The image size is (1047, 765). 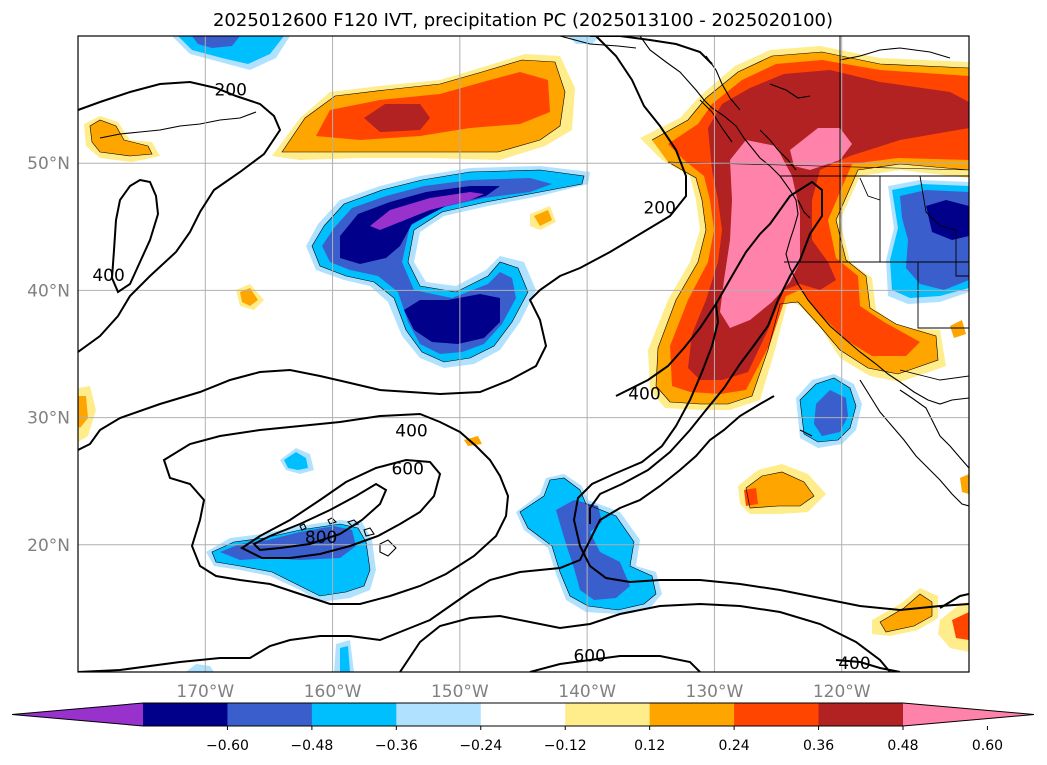 What do you see at coordinates (77, 714) in the screenshot?
I see `colorbar-extend-low` at bounding box center [77, 714].